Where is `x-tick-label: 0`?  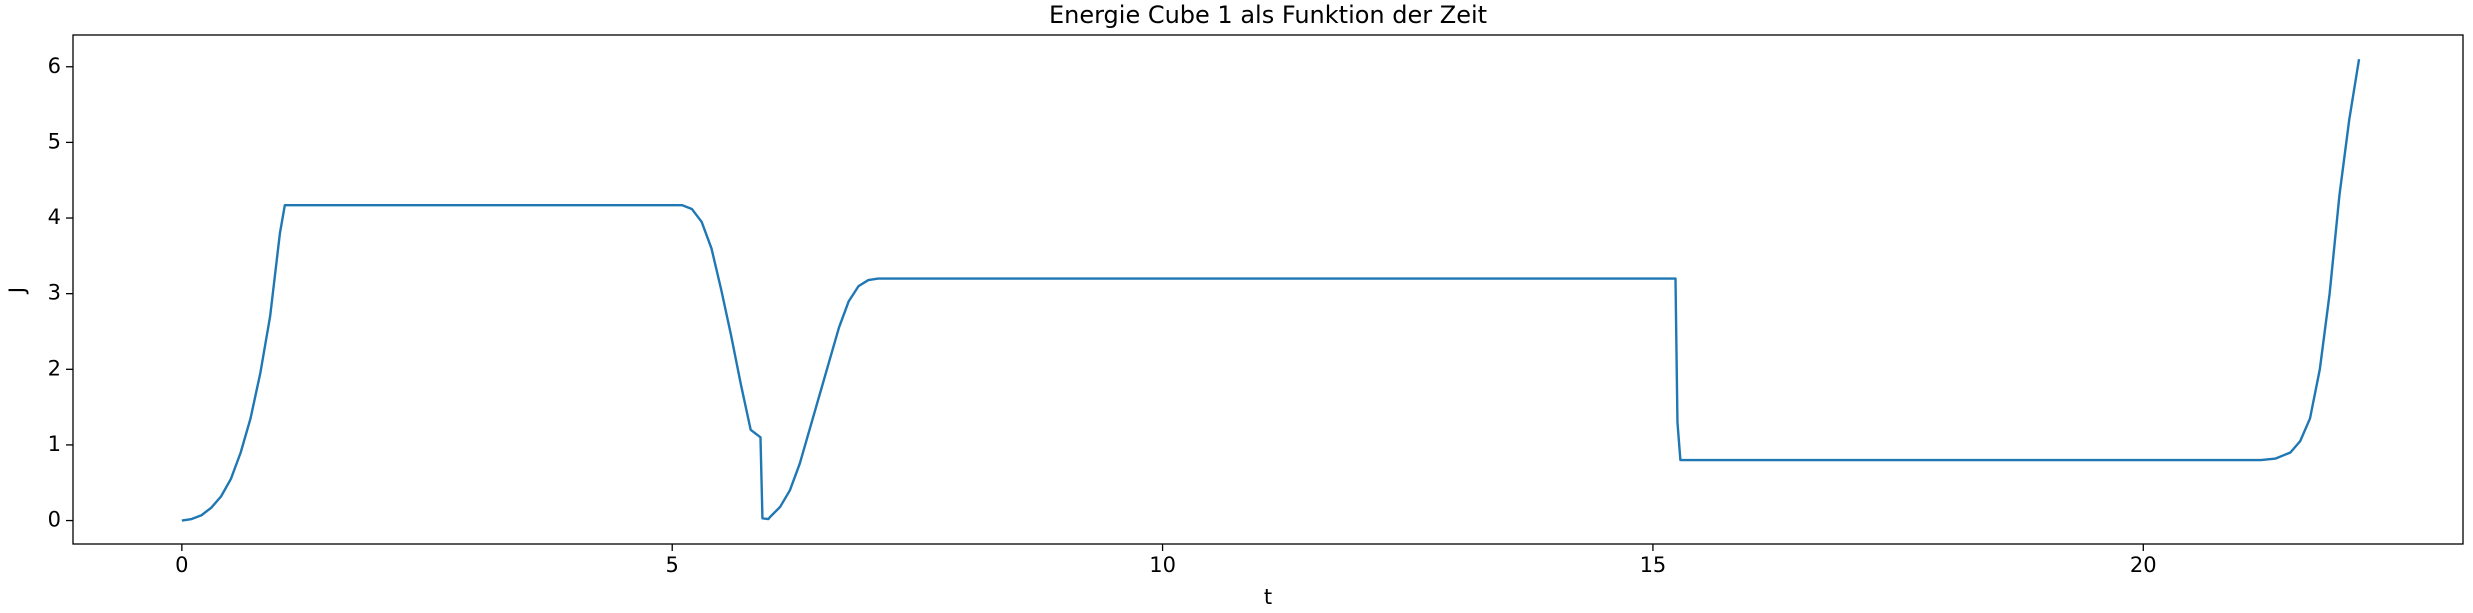
x-tick-label: 0 is located at coordinates (181, 565).